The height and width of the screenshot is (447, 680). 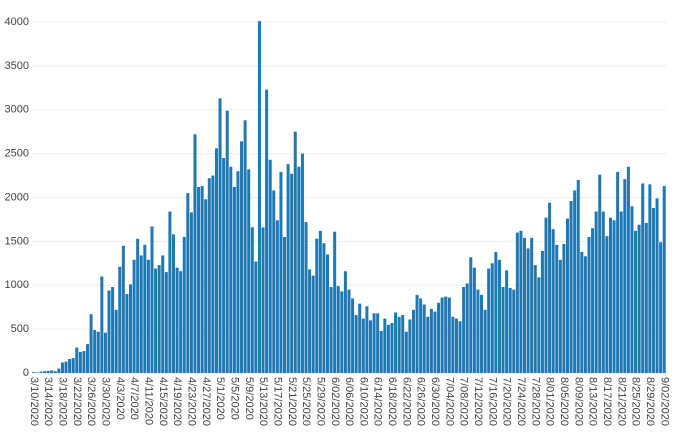 What do you see at coordinates (220, 398) in the screenshot?
I see `x-tick-label: 5/1/2020` at bounding box center [220, 398].